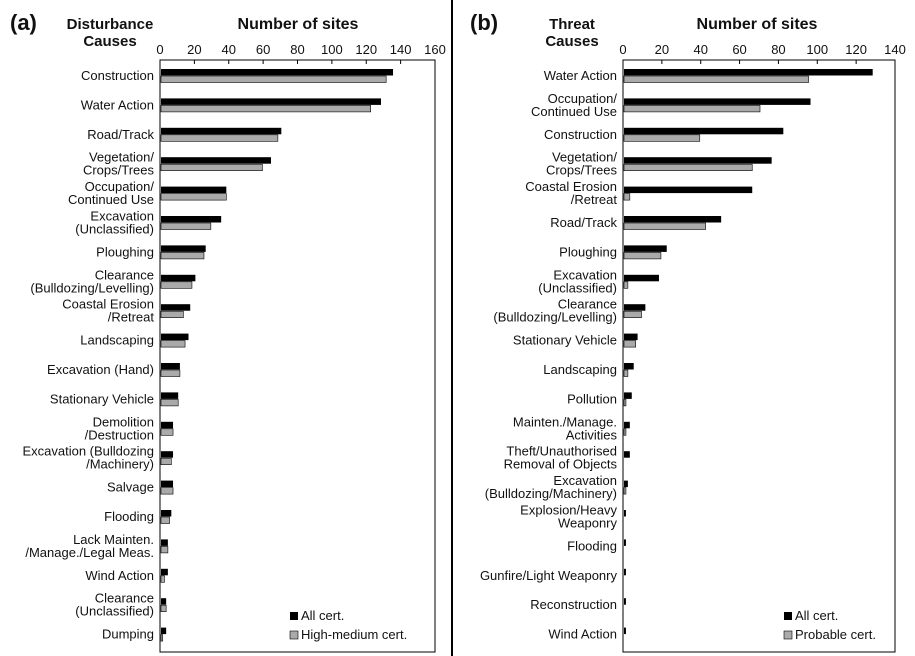 The image size is (915, 656). What do you see at coordinates (561, 464) in the screenshot?
I see `category-label: Removal of Objects` at bounding box center [561, 464].